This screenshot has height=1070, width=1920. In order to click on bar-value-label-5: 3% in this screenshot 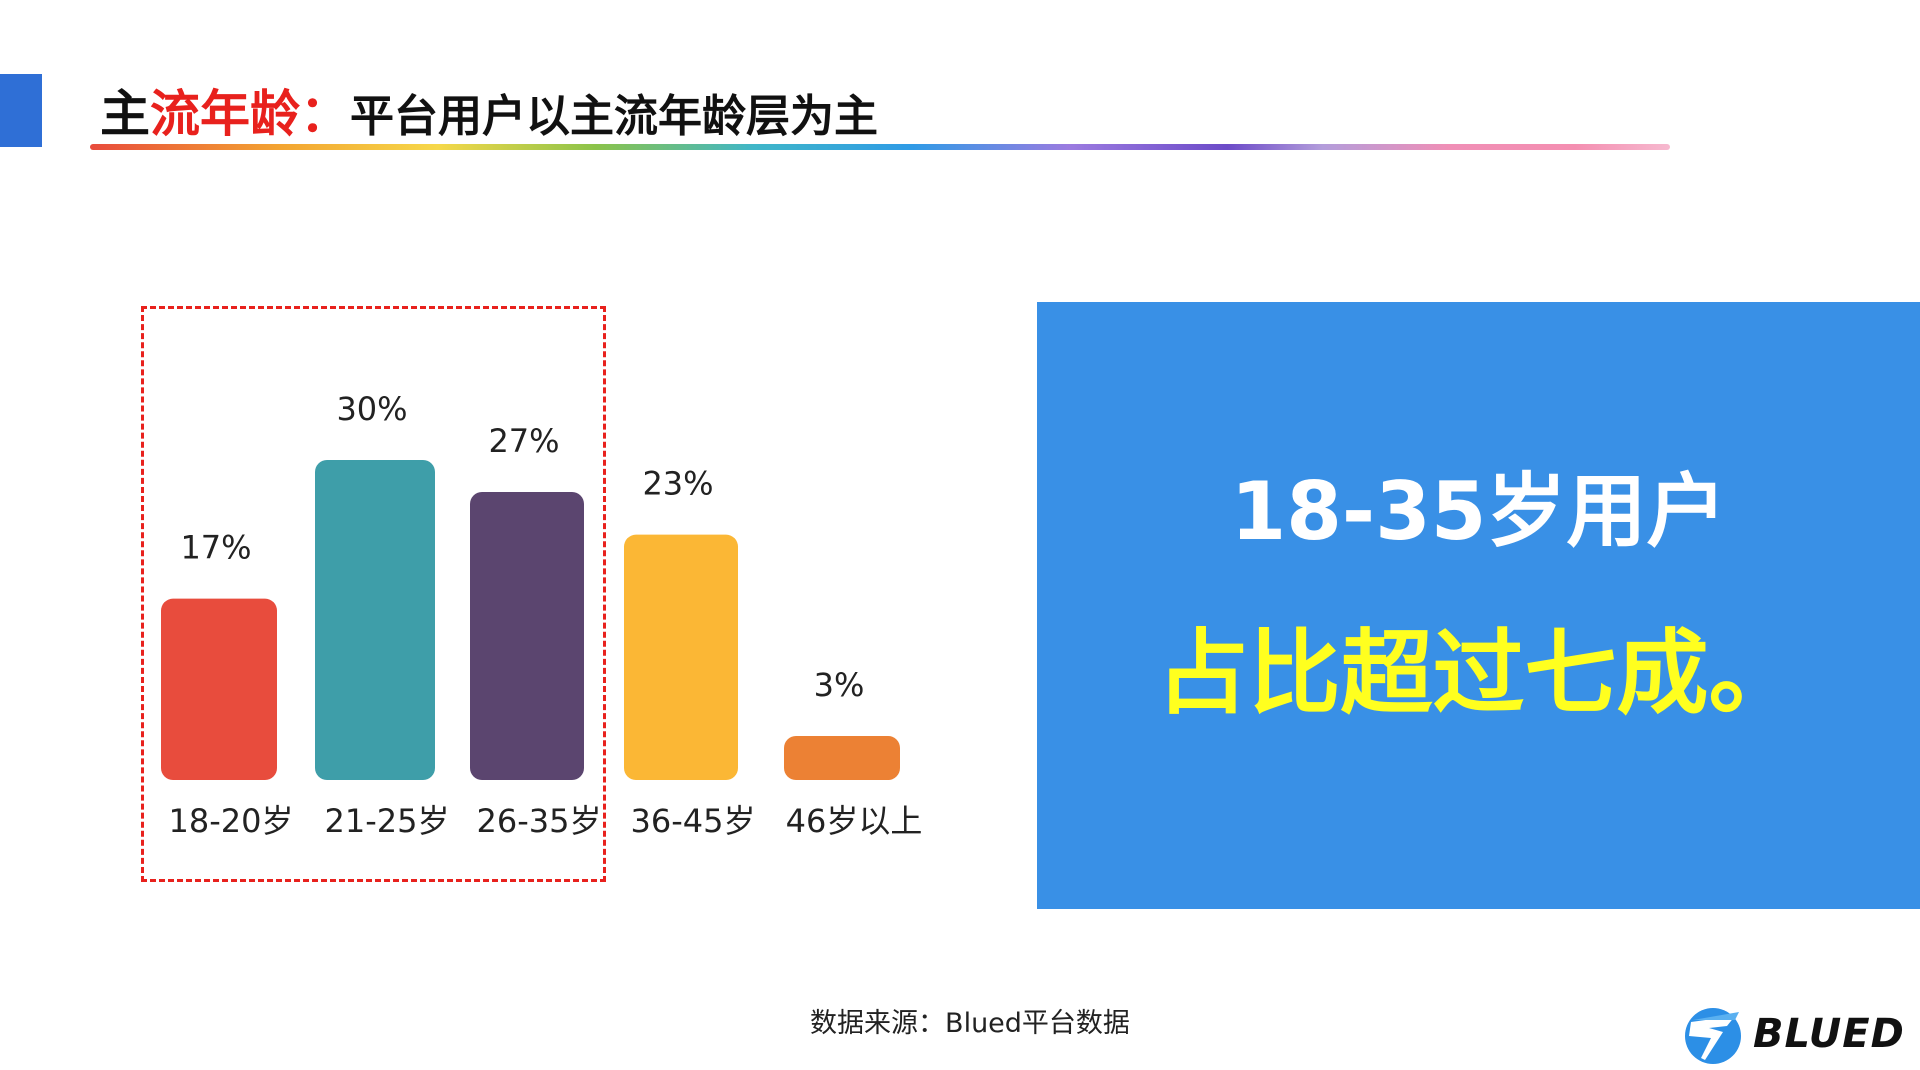, I will do `click(839, 685)`.